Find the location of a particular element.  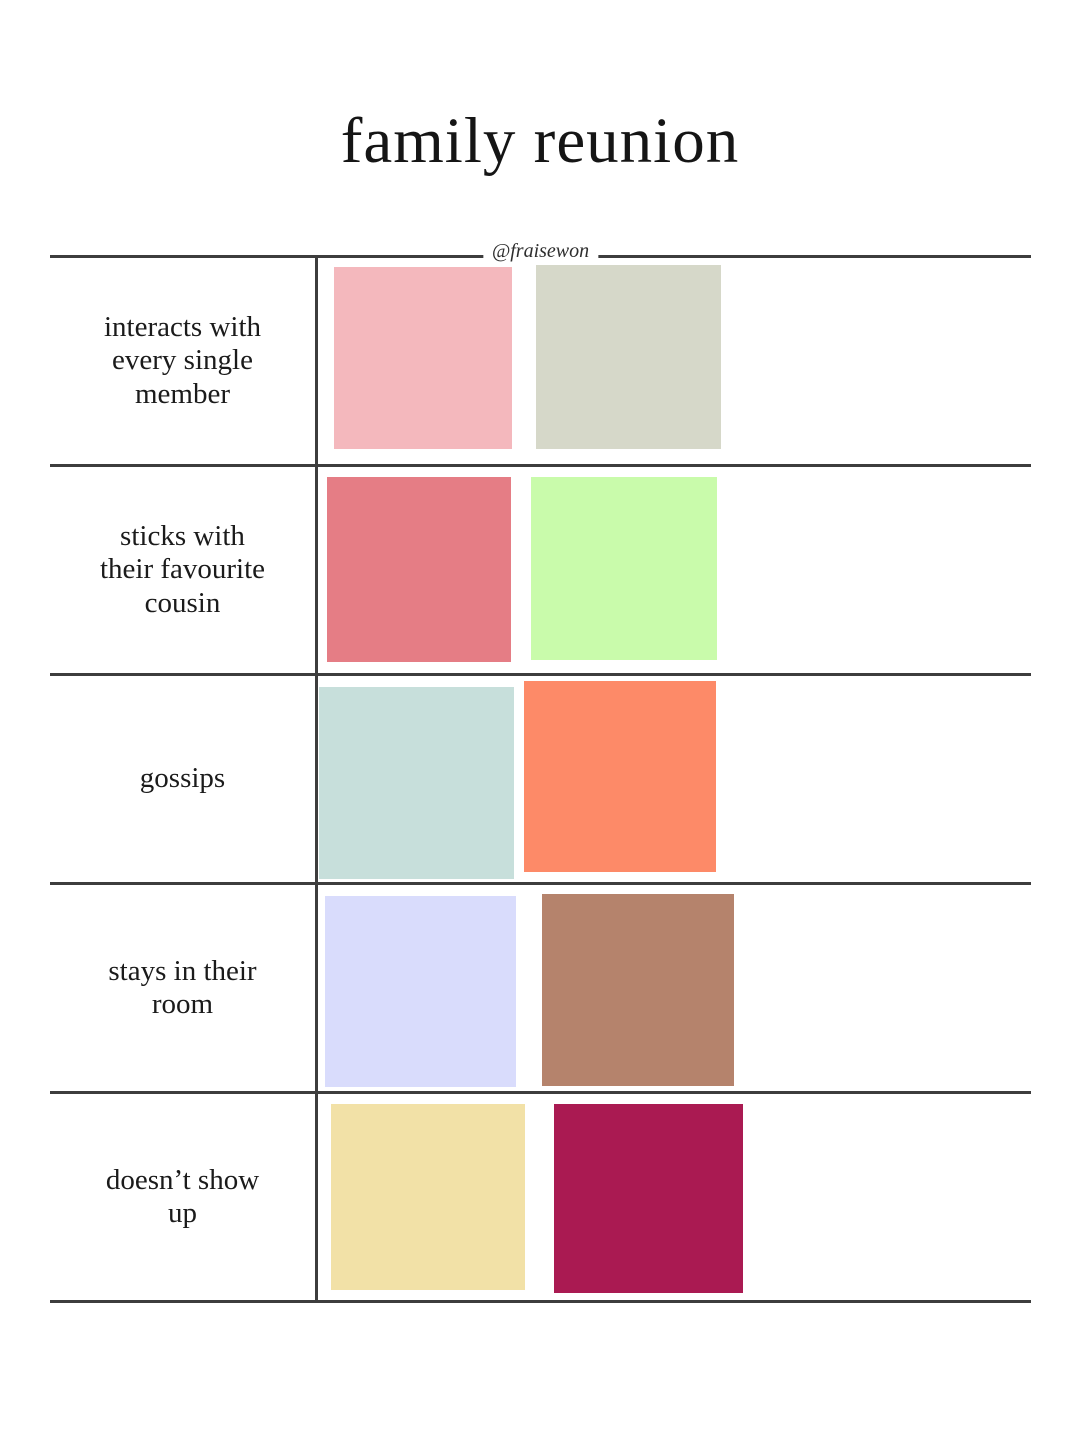

row-label: interacts with every single member is located at coordinates (184, 361).